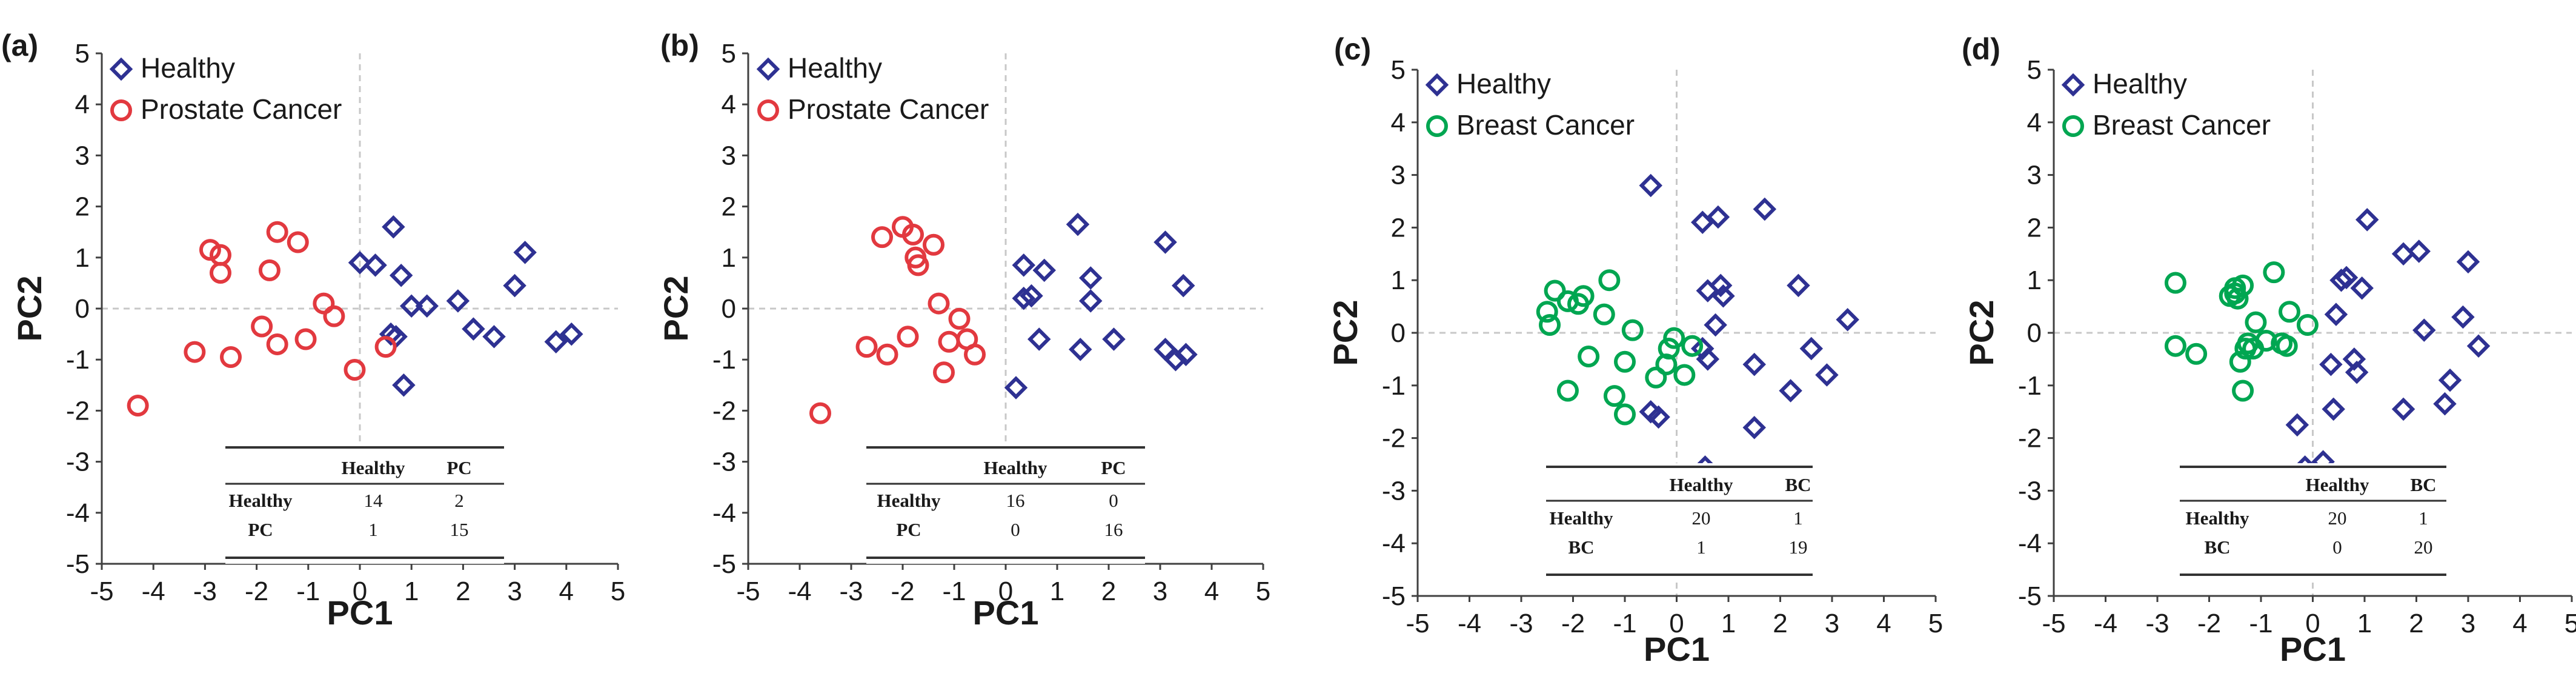  I want to click on panel-label-b: (b), so click(679, 45).